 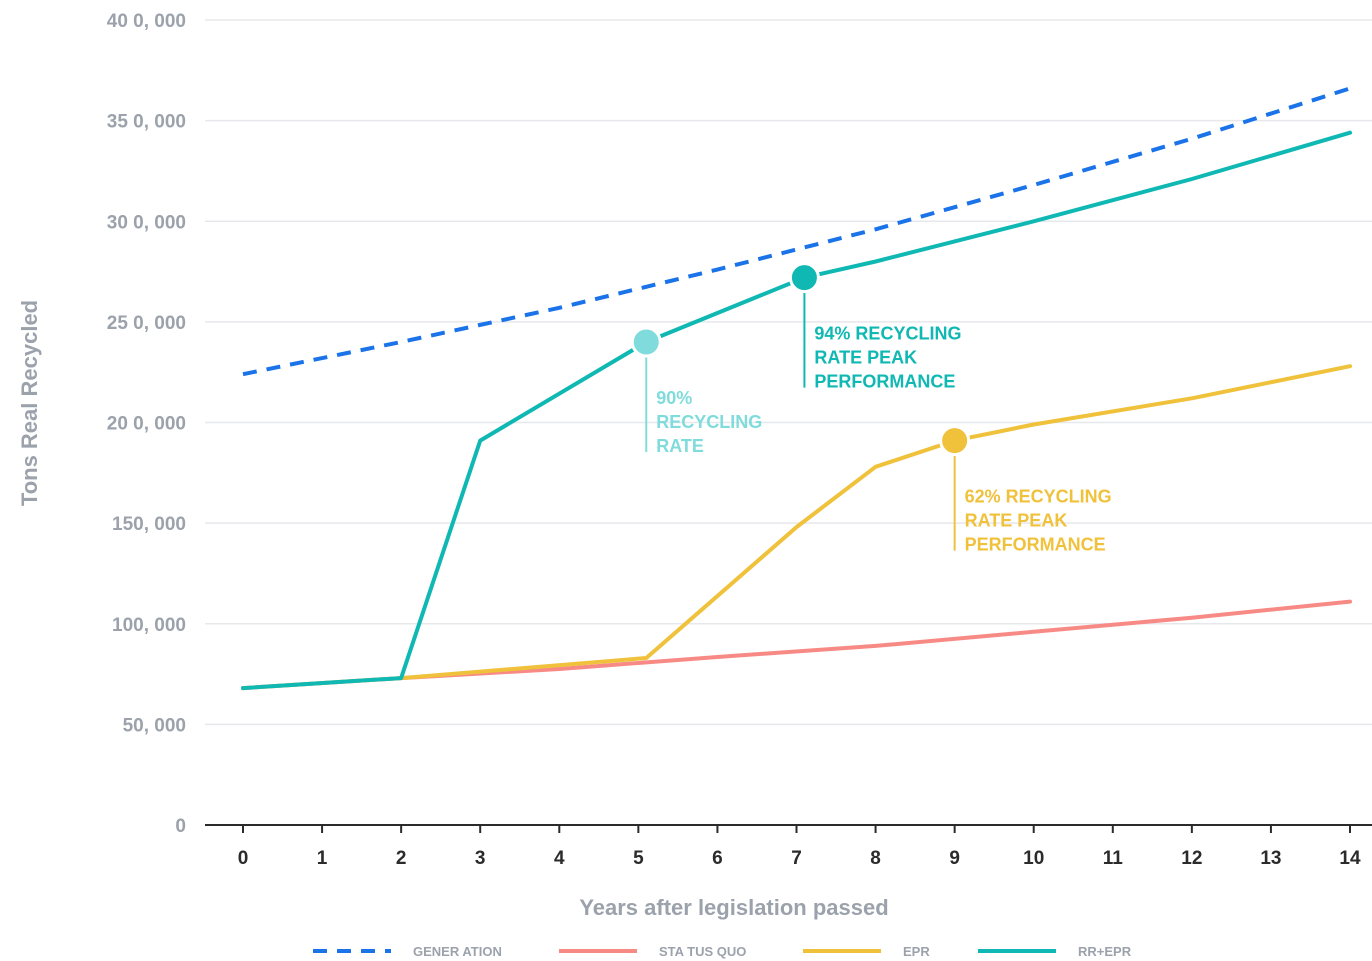 I want to click on y-tick-label: 50, 000, so click(x=154, y=725).